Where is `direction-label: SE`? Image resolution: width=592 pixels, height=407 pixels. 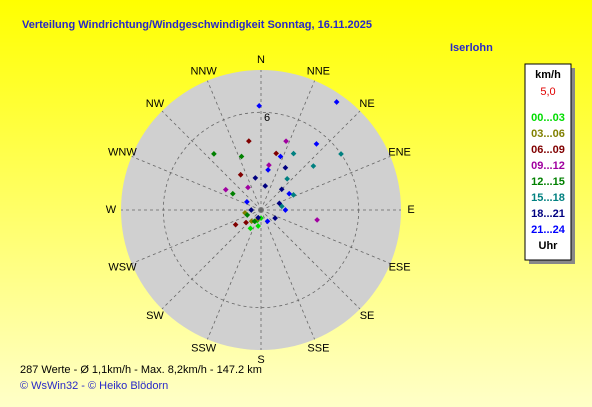
direction-label: SE is located at coordinates (367, 316).